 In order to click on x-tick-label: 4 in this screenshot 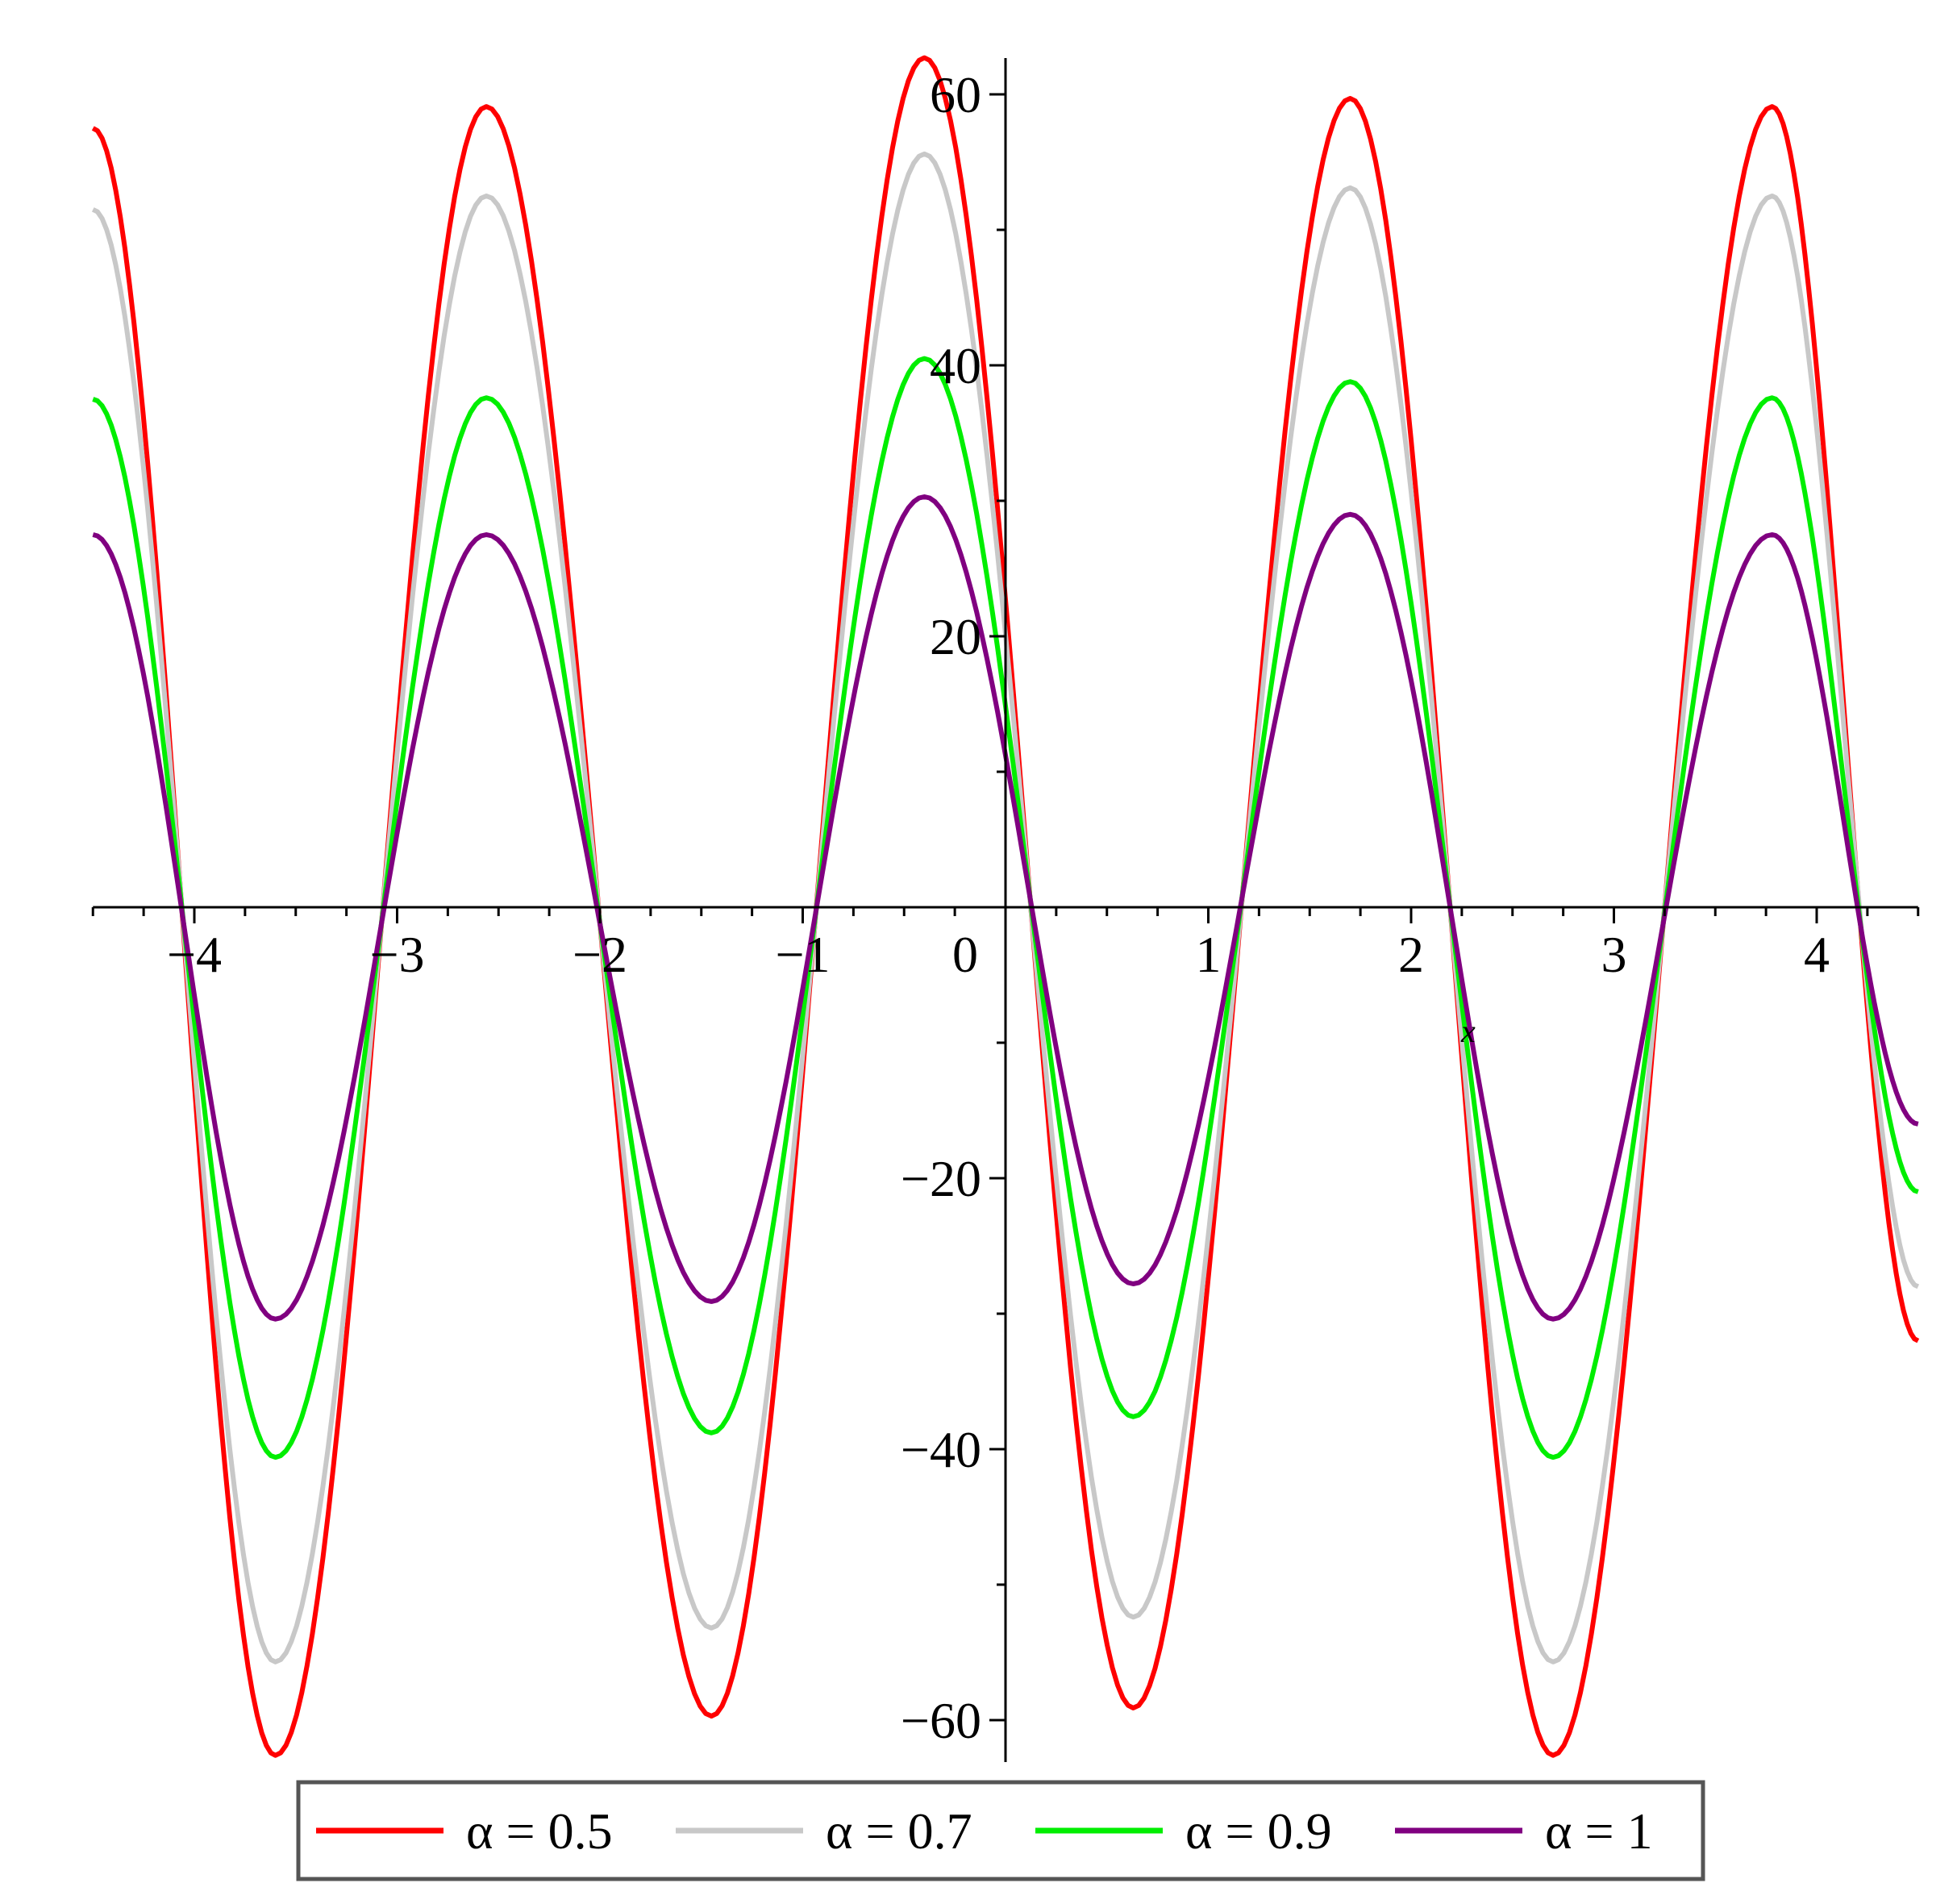, I will do `click(1817, 954)`.